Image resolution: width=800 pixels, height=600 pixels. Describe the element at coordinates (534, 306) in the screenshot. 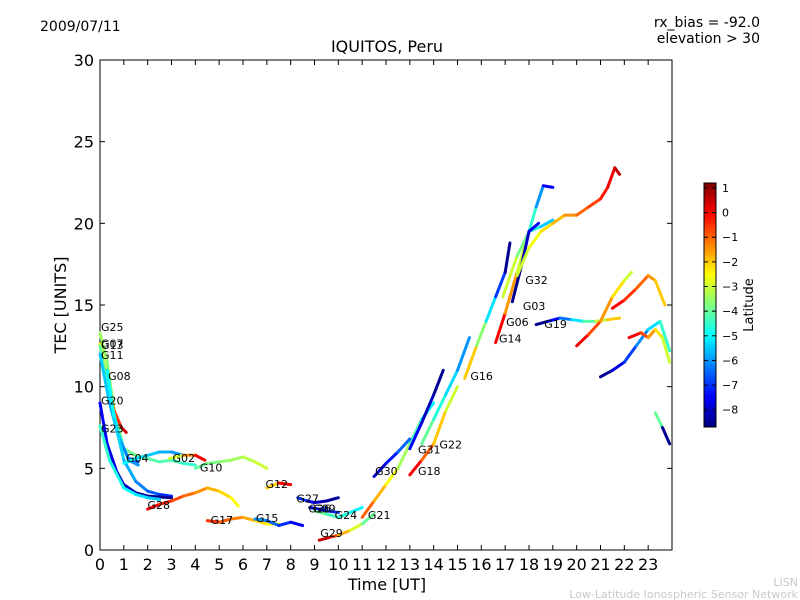

I see `satellite-label: G03` at that location.